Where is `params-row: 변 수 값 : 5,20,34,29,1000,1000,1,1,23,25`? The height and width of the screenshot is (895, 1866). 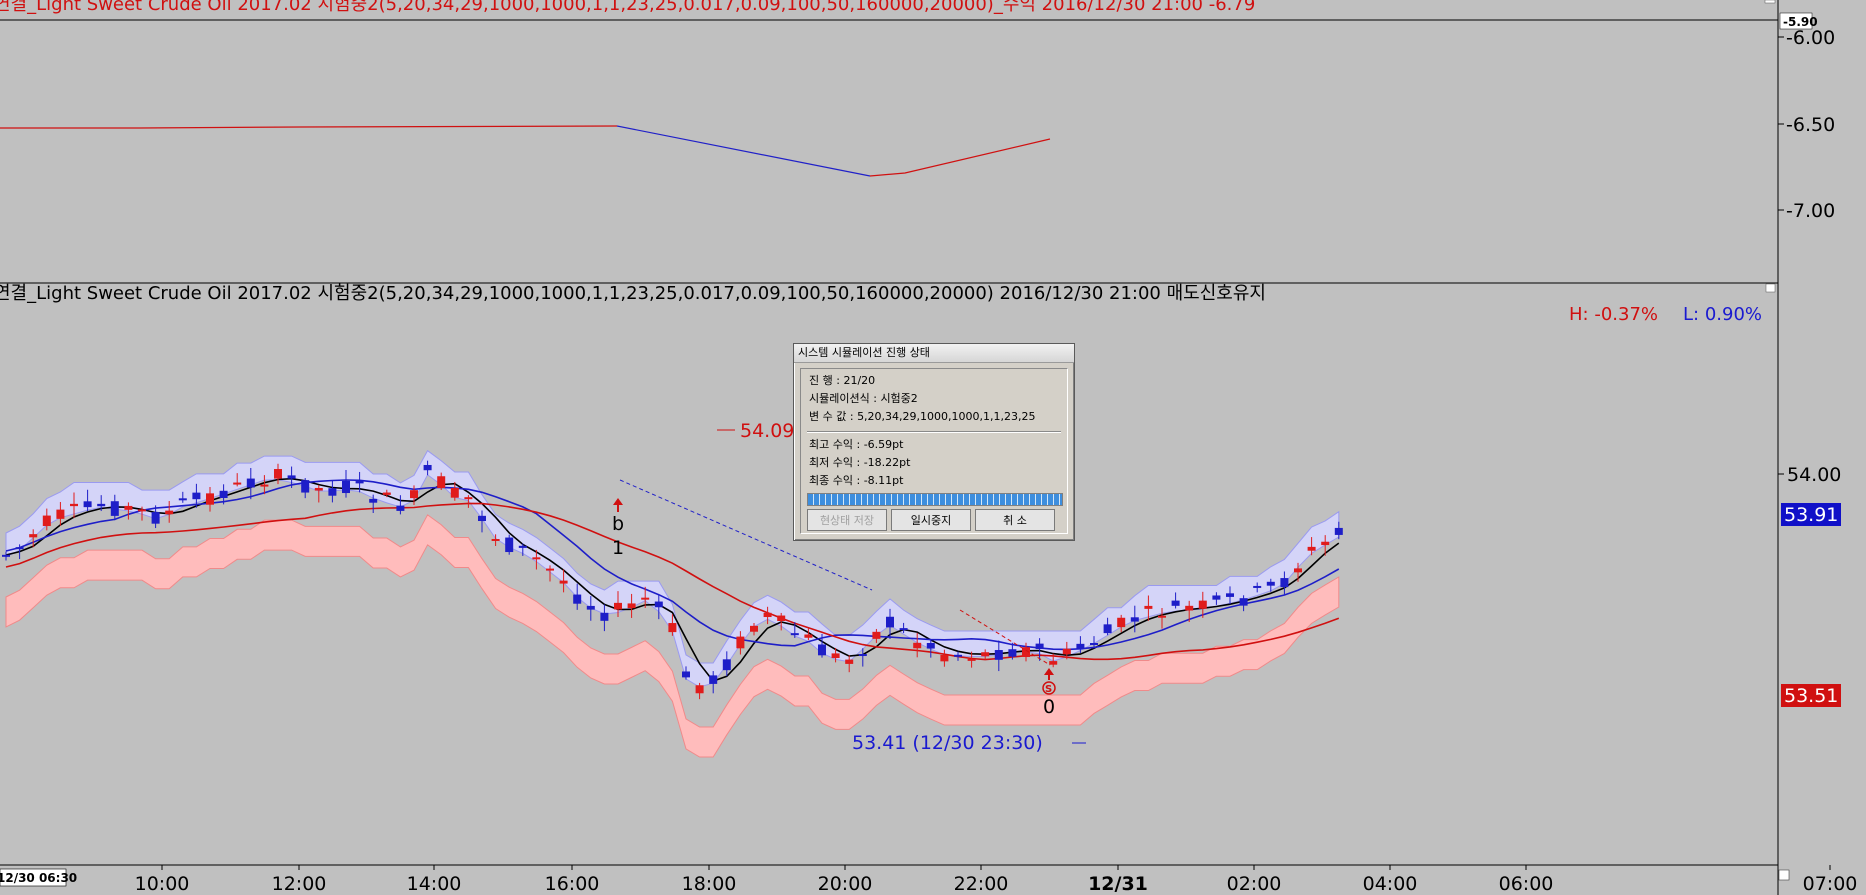 params-row: 변 수 값 : 5,20,34,29,1000,1000,1,1,23,25 is located at coordinates (922, 417).